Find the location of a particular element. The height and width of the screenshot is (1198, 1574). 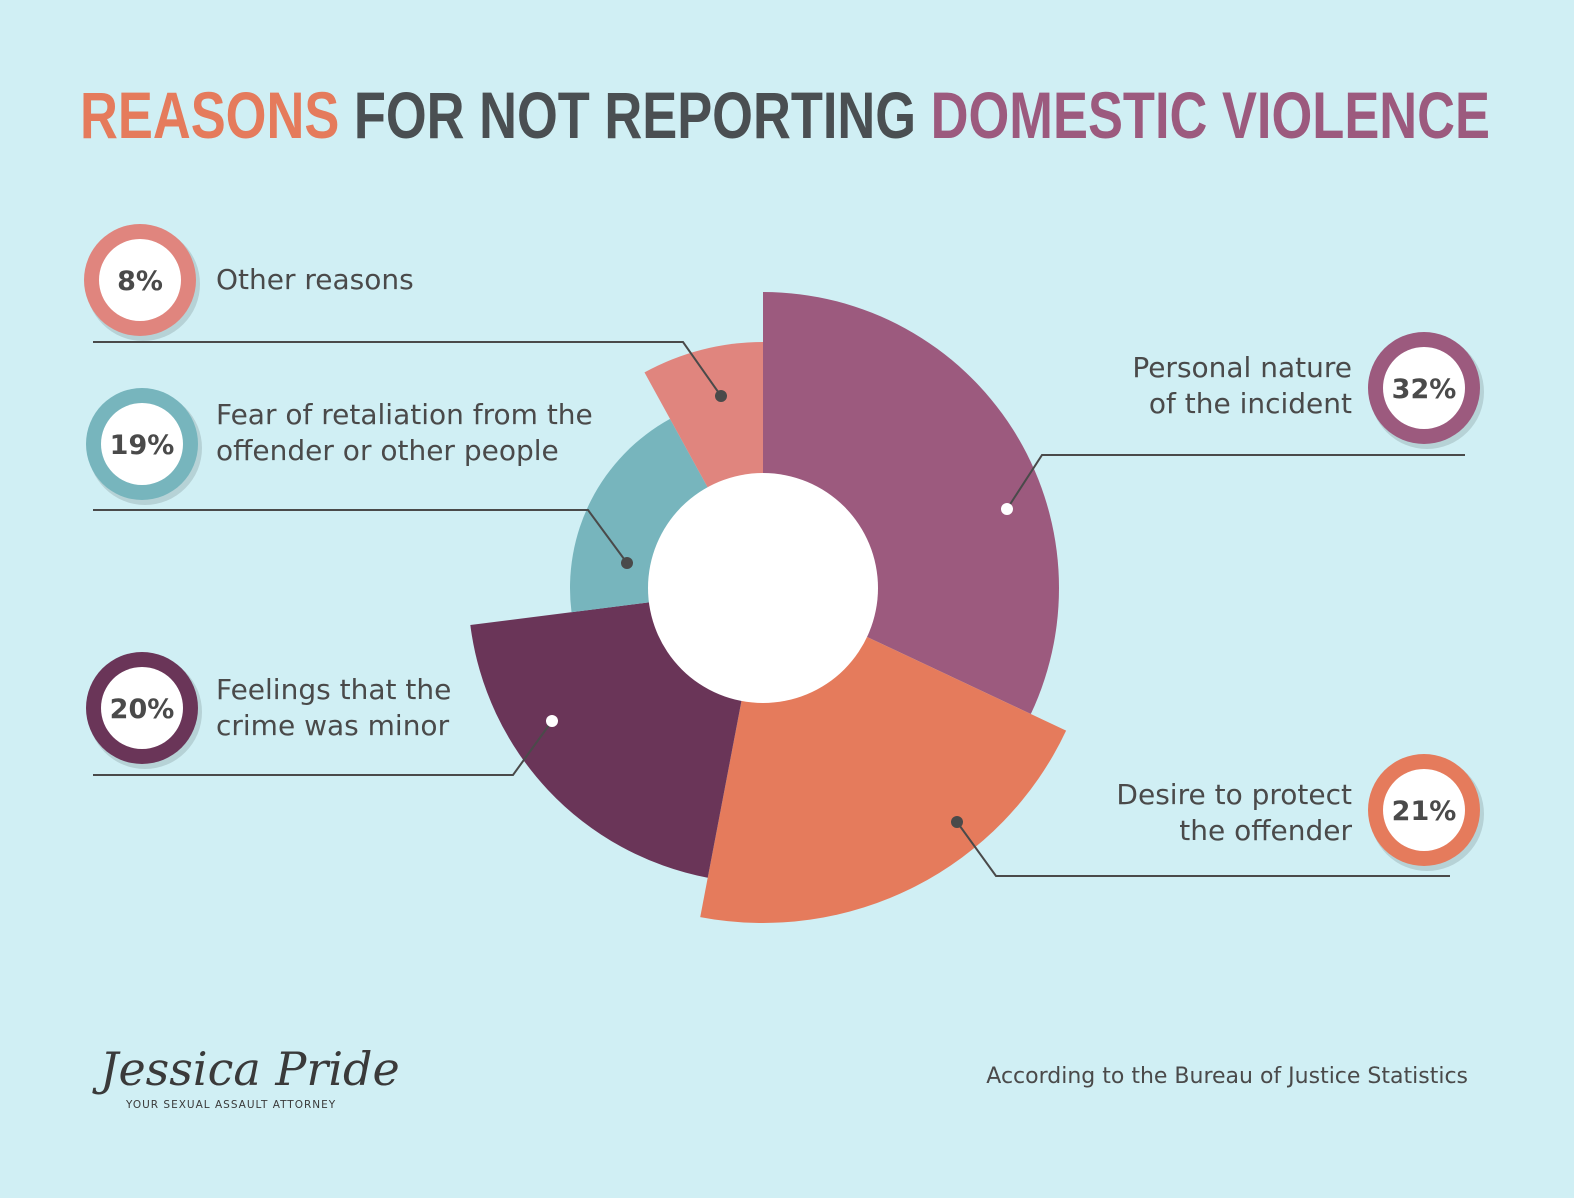

donut-hole is located at coordinates (763, 588).